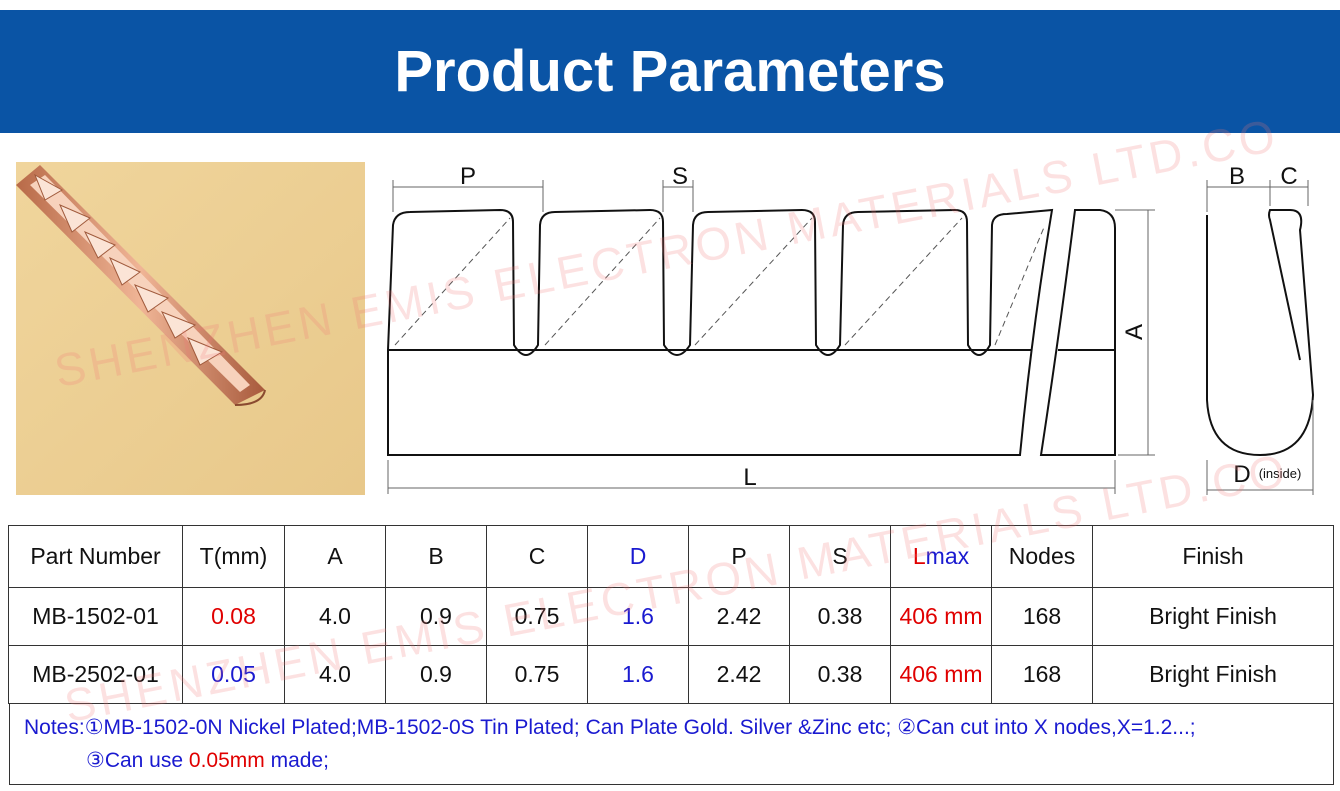 The width and height of the screenshot is (1340, 791). Describe the element at coordinates (95, 674) in the screenshot. I see `table-cell: MB-2502-01` at that location.